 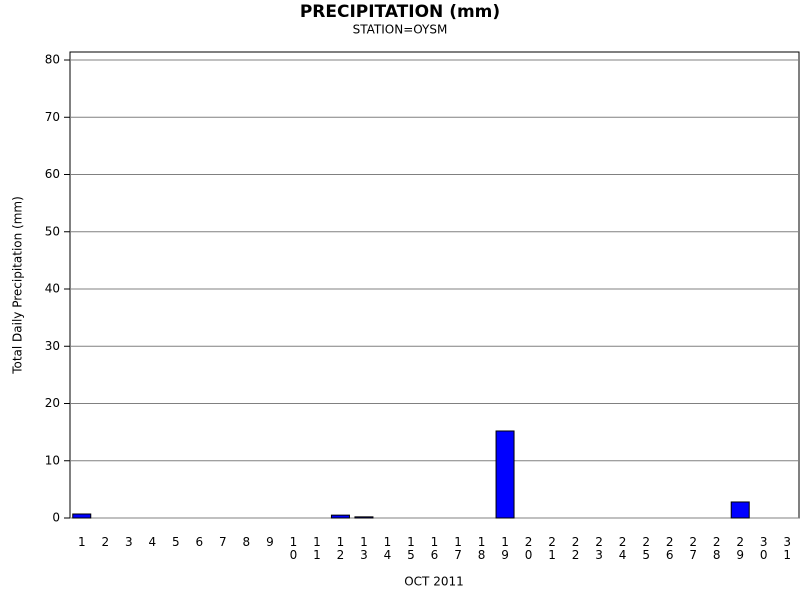 What do you see at coordinates (247, 542) in the screenshot?
I see `x-tick-label: 8` at bounding box center [247, 542].